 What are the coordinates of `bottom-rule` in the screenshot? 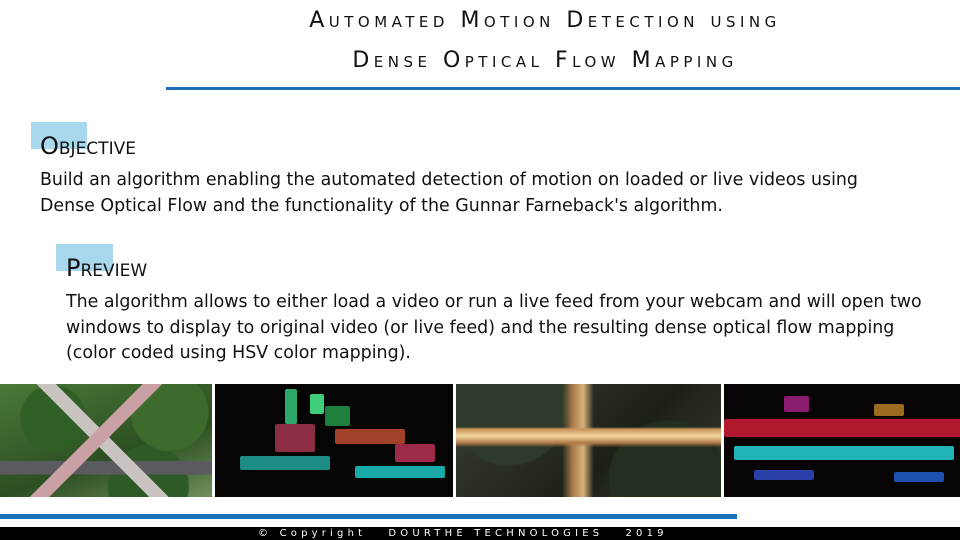 It's located at (368, 516).